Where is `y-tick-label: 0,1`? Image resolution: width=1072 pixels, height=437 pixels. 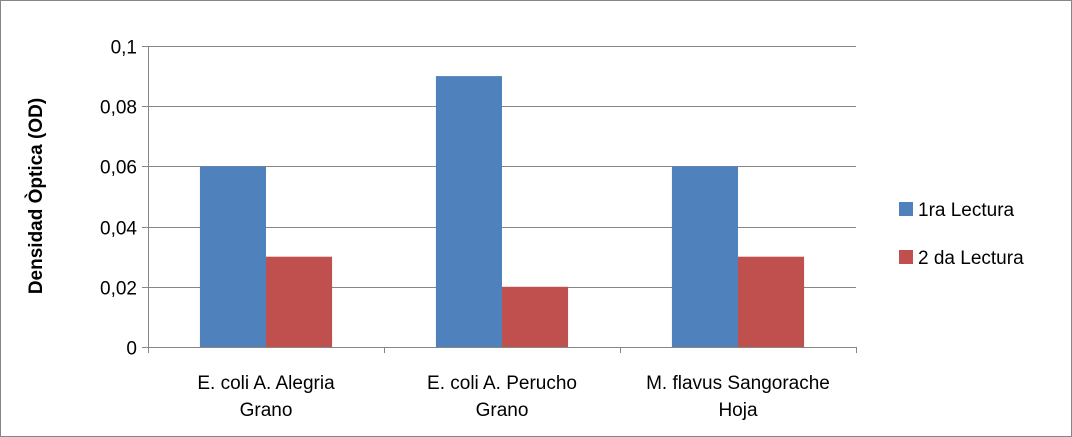 y-tick-label: 0,1 is located at coordinates (124, 48).